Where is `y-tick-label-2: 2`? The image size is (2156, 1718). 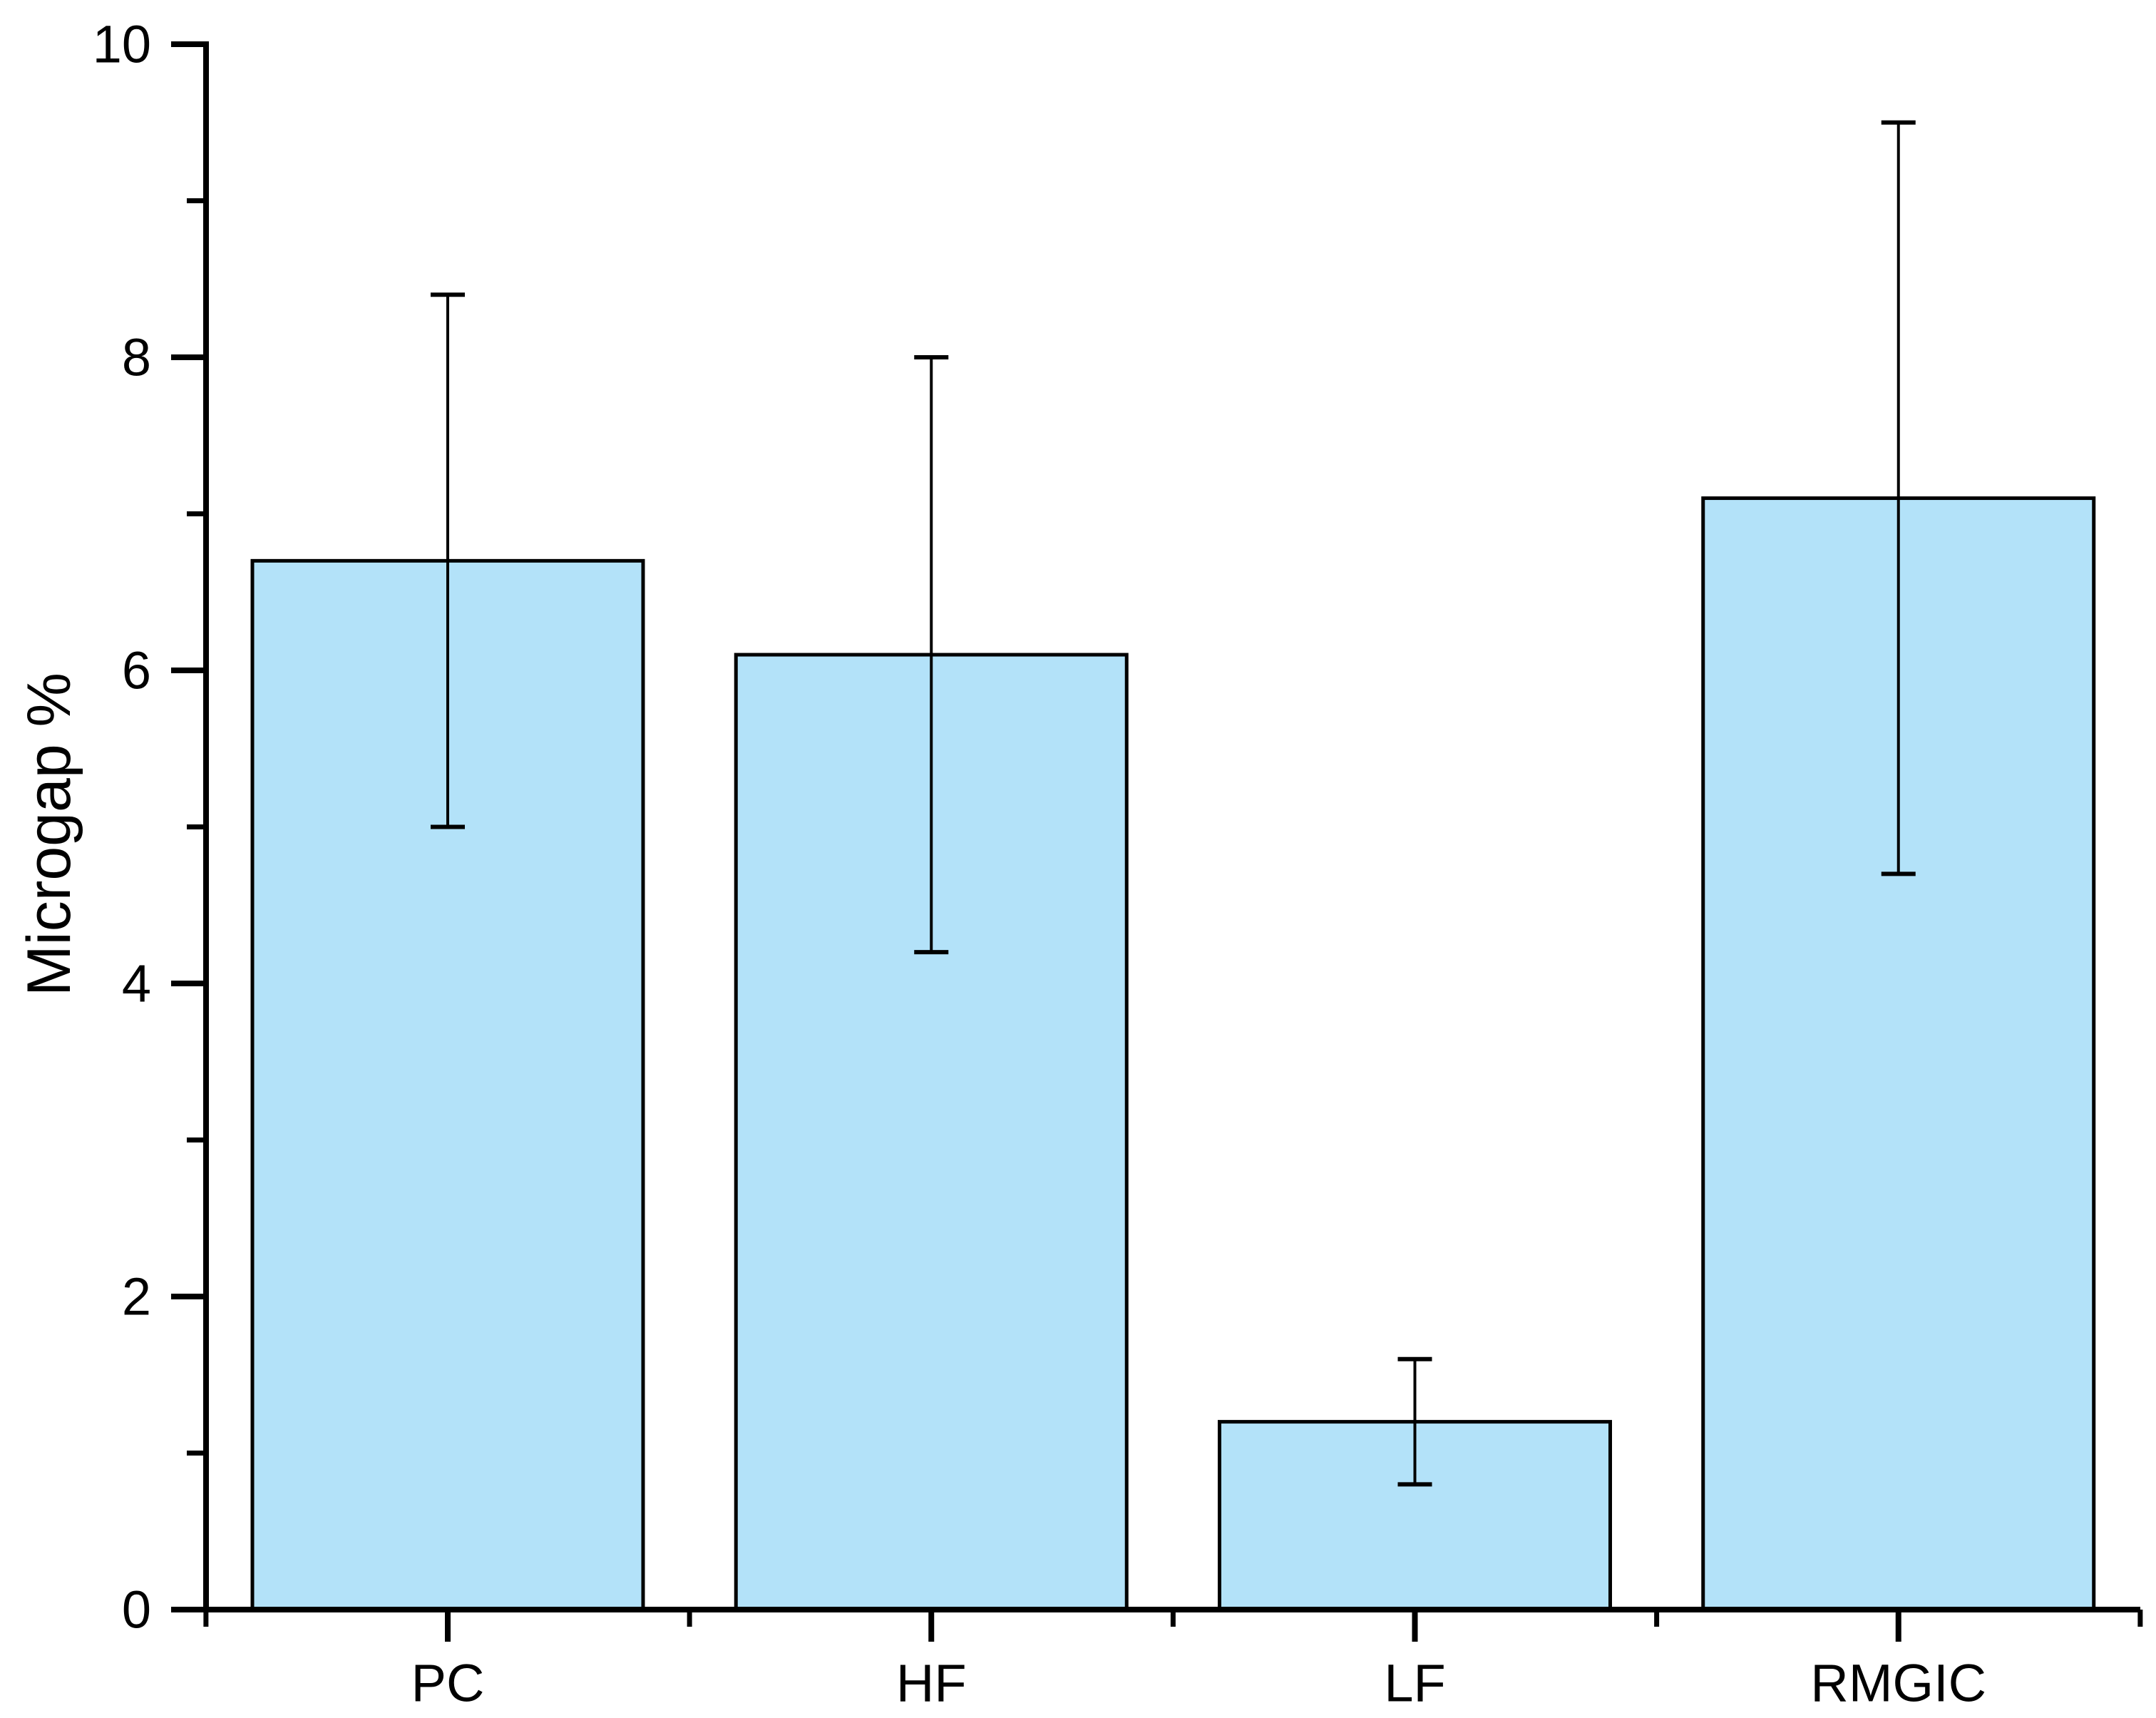
y-tick-label-2: 2 is located at coordinates (136, 1296).